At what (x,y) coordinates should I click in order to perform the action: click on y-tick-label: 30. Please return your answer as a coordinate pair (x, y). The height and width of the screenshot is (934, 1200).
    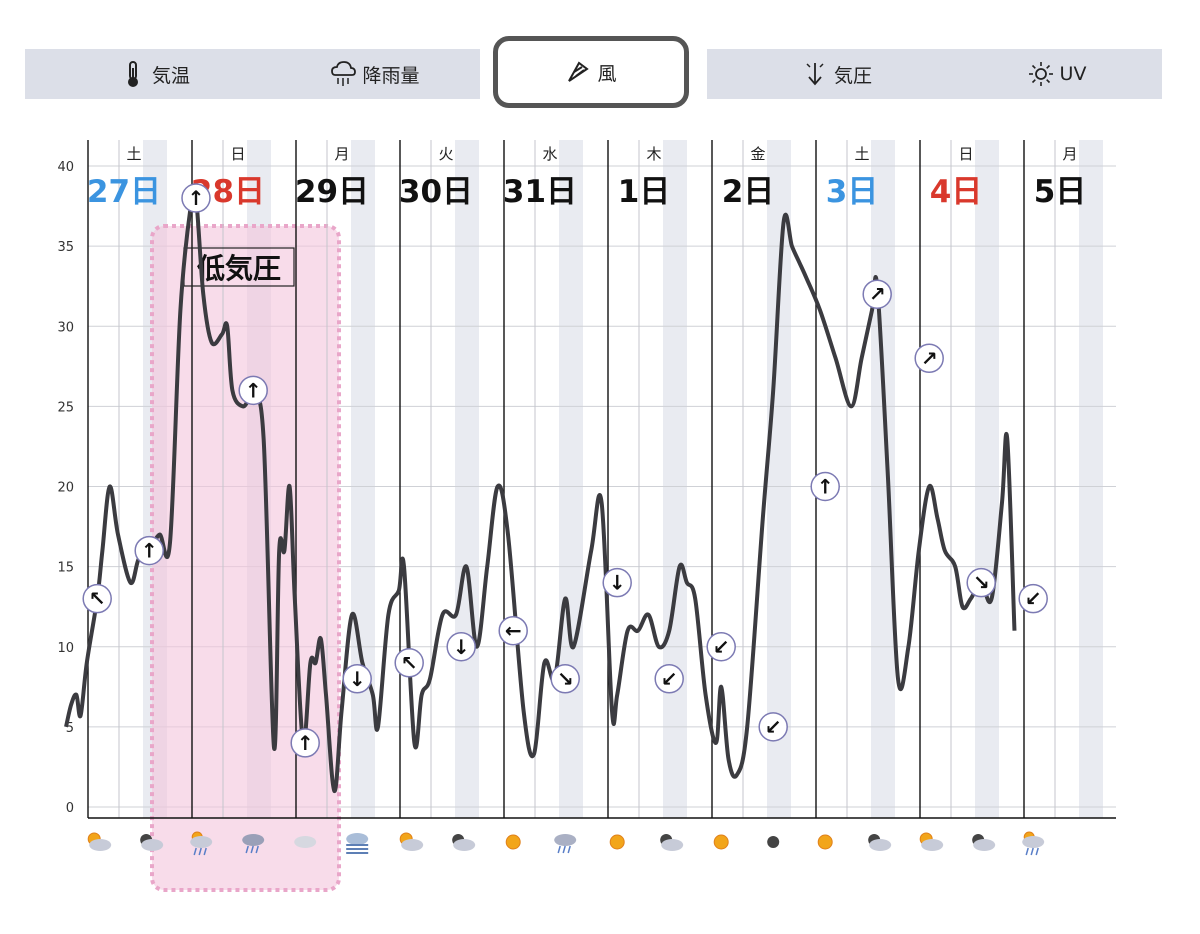
    Looking at the image, I should click on (65, 327).